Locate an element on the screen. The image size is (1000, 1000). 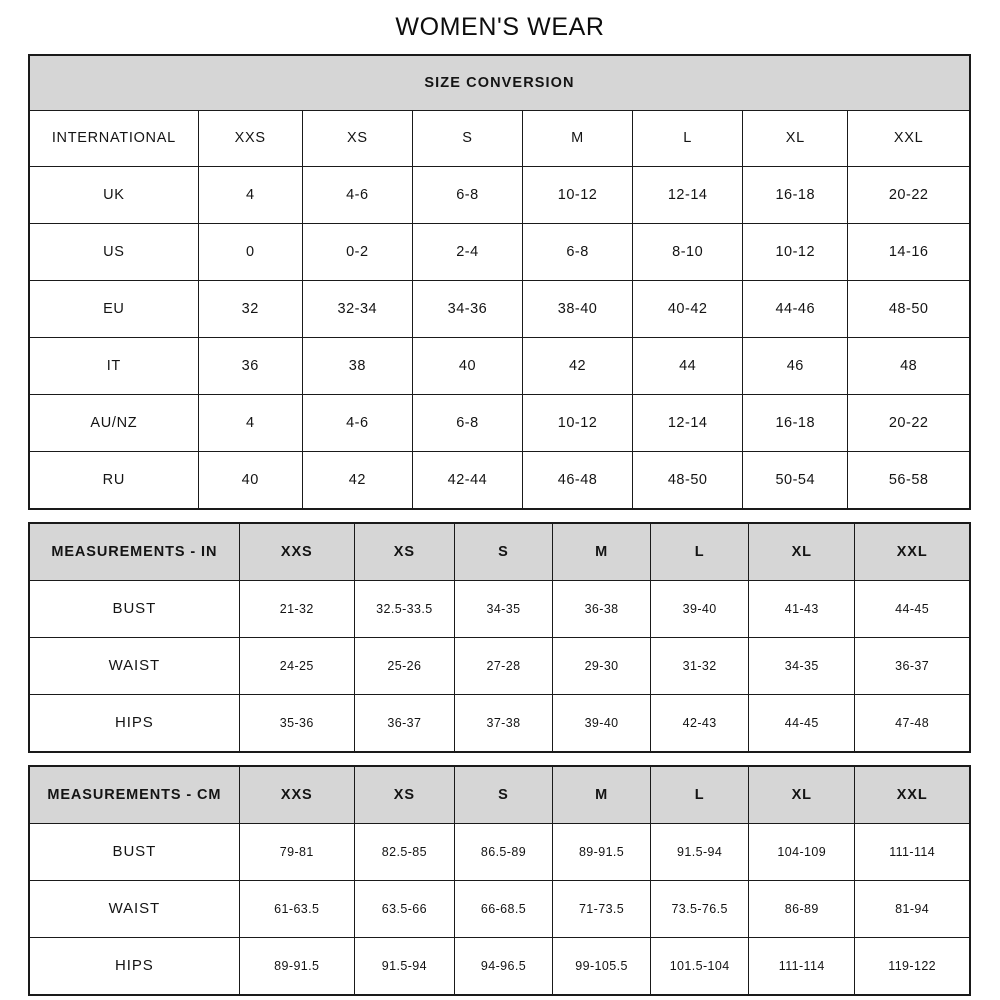
cell-in-waist-xxl: 36-37 is located at coordinates (911, 665).